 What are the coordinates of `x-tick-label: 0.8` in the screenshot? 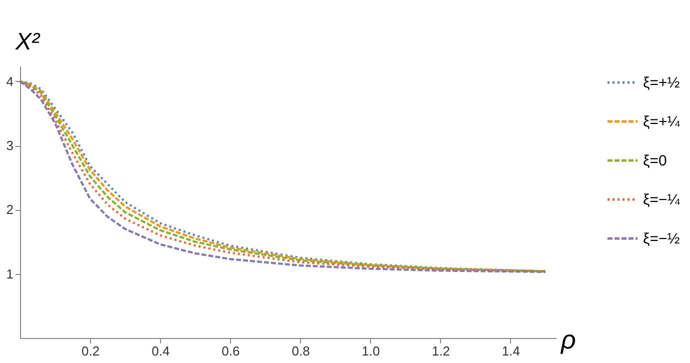 It's located at (301, 351).